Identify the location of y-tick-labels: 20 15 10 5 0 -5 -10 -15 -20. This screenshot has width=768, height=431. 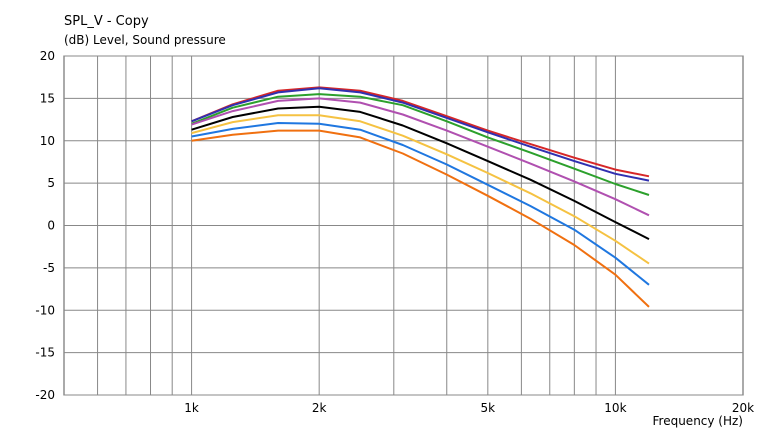
(45, 225).